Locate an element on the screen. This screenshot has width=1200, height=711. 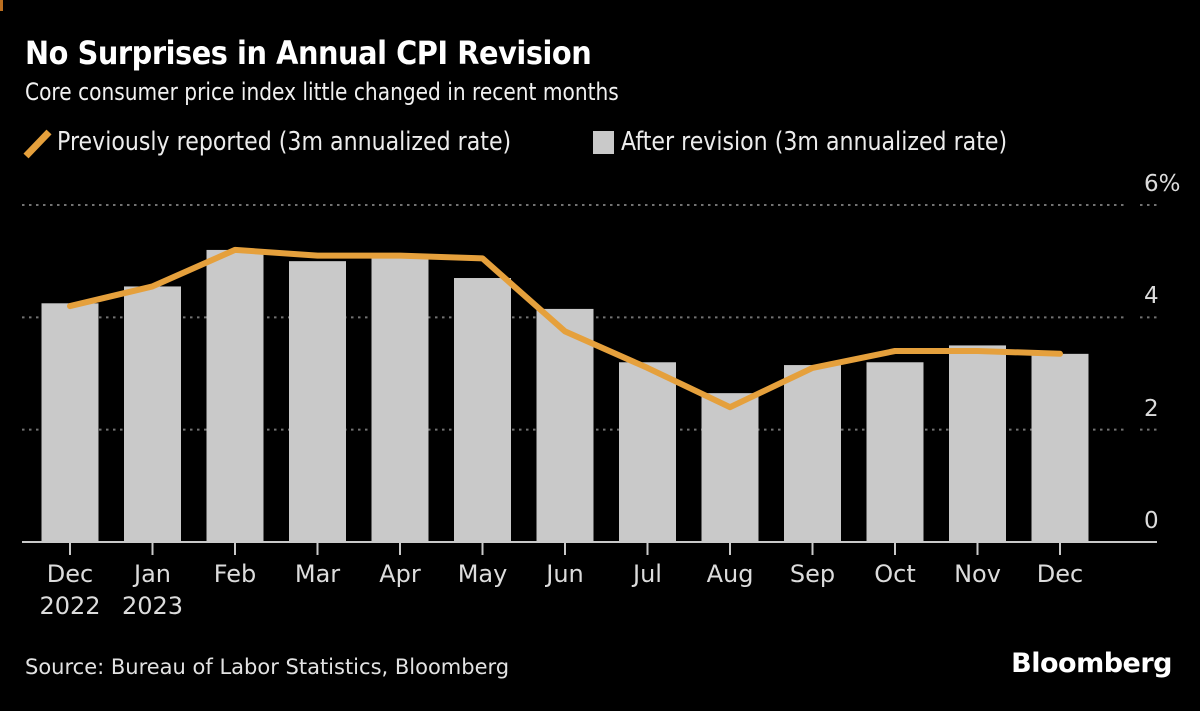
x-axis-label-9-sep: Sep is located at coordinates (812, 574).